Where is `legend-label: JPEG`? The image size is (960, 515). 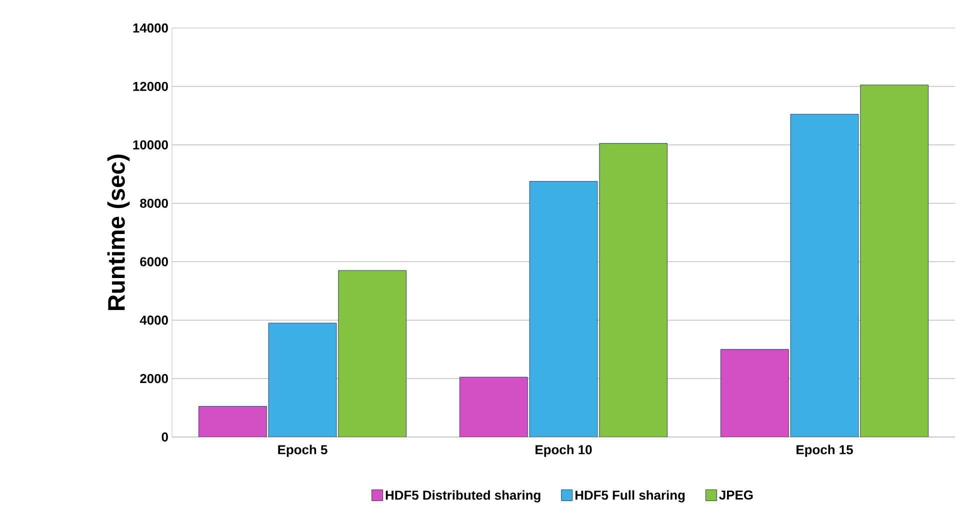
legend-label: JPEG is located at coordinates (736, 495).